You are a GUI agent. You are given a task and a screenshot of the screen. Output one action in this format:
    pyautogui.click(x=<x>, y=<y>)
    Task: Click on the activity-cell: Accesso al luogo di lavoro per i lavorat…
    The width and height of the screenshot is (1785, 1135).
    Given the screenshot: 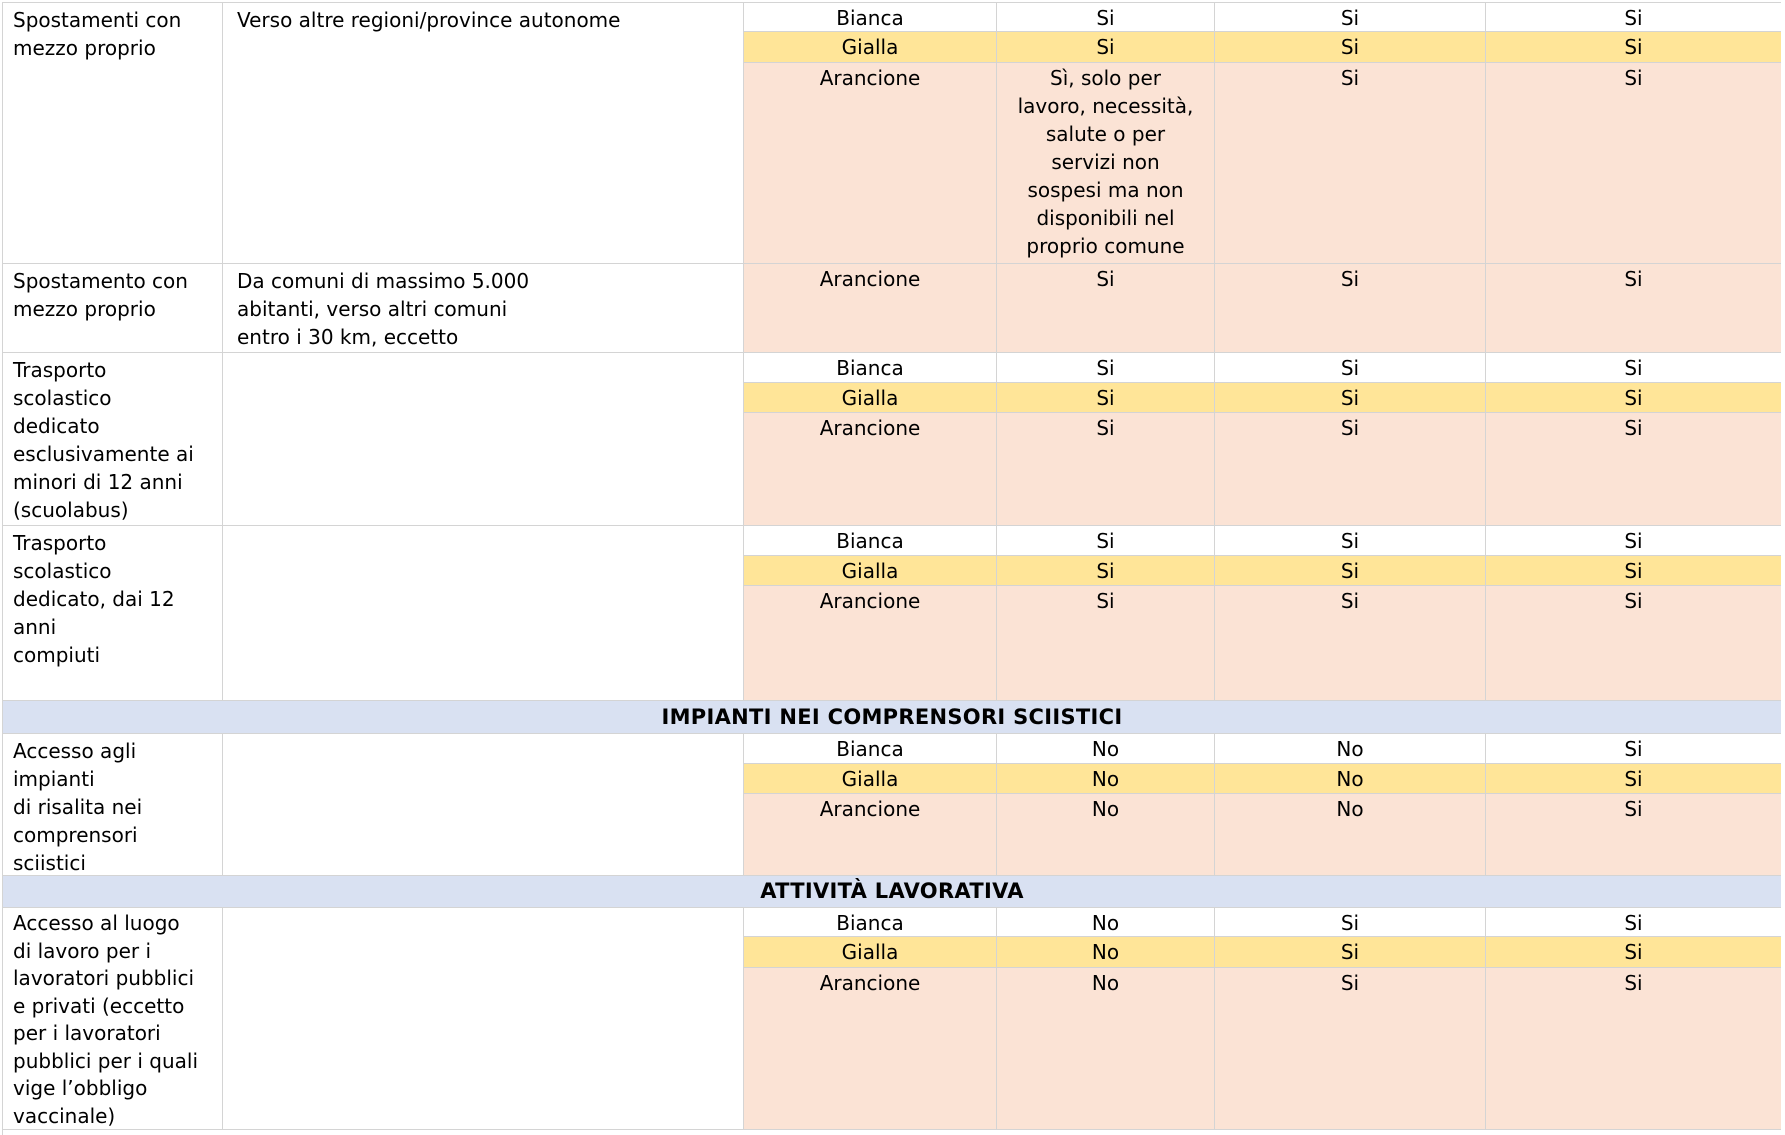 What is the action you would take?
    pyautogui.click(x=113, y=1018)
    